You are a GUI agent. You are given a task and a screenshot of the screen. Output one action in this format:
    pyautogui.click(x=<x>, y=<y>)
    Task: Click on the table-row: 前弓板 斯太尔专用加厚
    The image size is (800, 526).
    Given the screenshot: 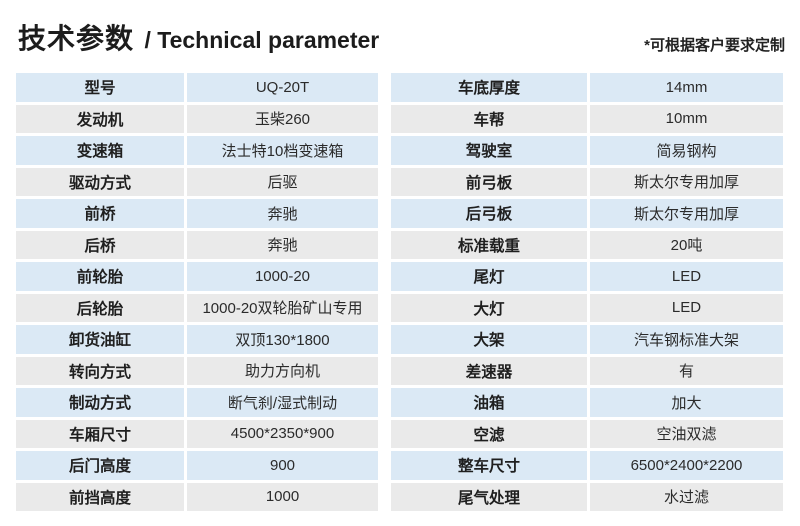 What is the action you would take?
    pyautogui.click(x=587, y=181)
    